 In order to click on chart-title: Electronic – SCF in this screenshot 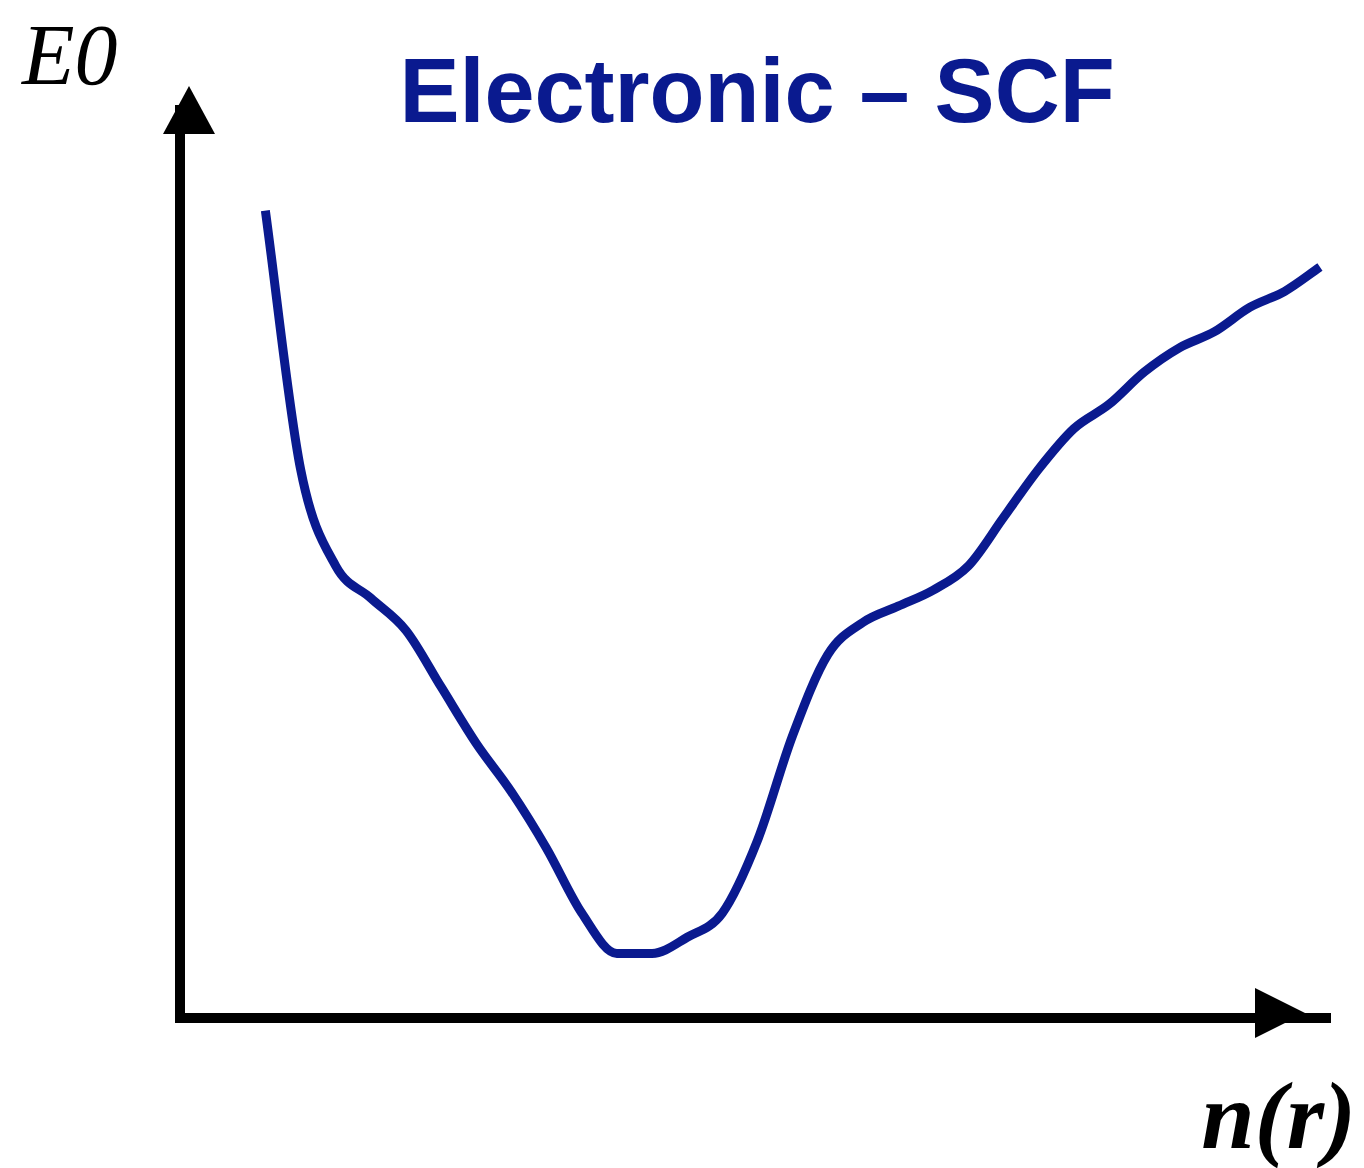, I will do `click(757, 91)`.